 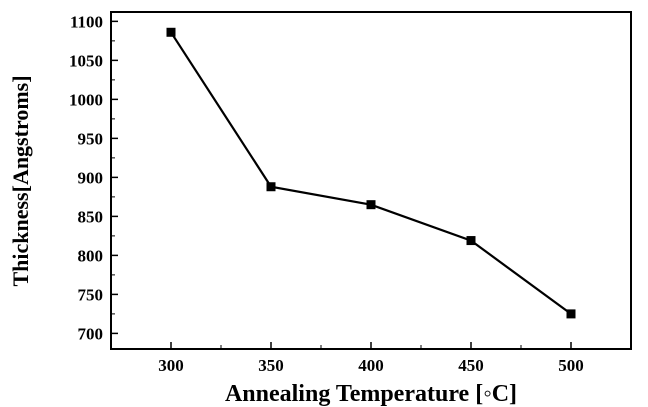 I want to click on y-tick-label: 750, so click(x=91, y=294).